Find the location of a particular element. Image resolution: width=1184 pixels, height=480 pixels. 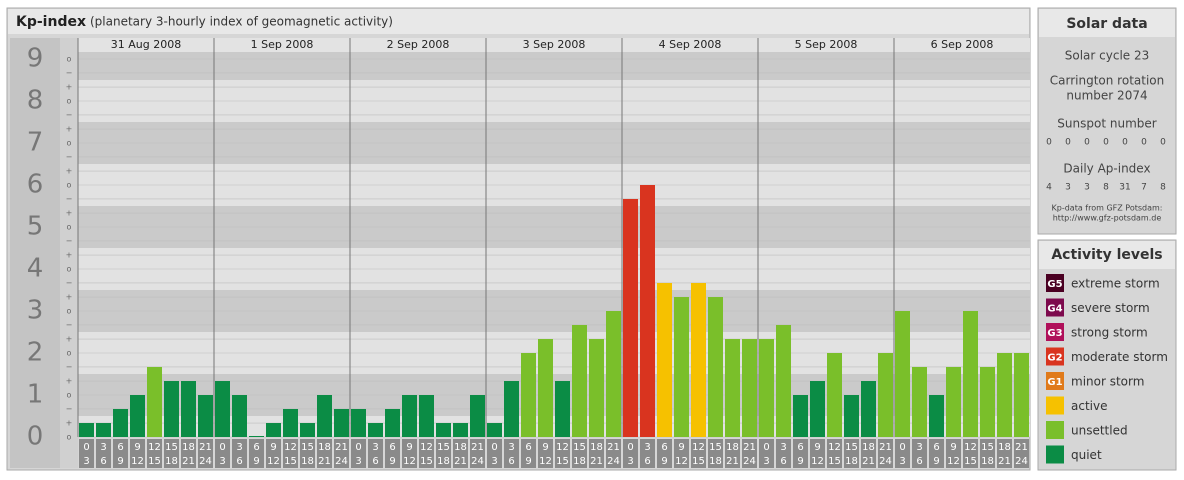

solar-cycle: Solar cycle 23 is located at coordinates (1107, 56).